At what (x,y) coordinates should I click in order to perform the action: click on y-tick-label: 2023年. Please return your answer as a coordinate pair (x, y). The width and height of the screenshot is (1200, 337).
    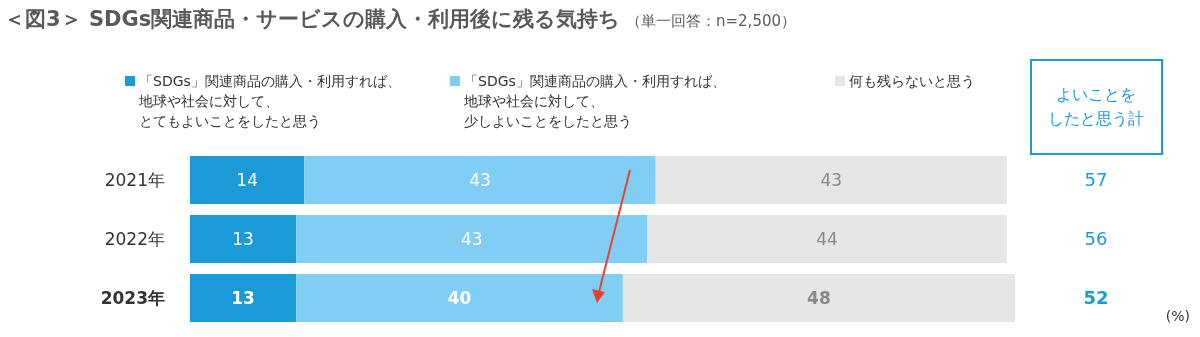
    Looking at the image, I should click on (132, 298).